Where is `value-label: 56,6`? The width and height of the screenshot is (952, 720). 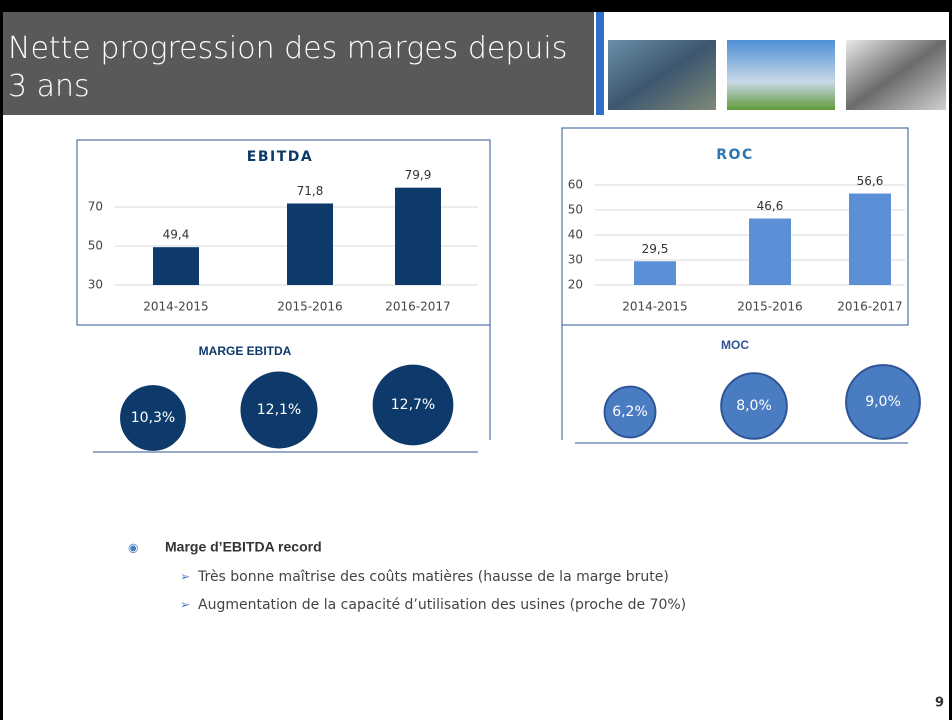 value-label: 56,6 is located at coordinates (870, 181).